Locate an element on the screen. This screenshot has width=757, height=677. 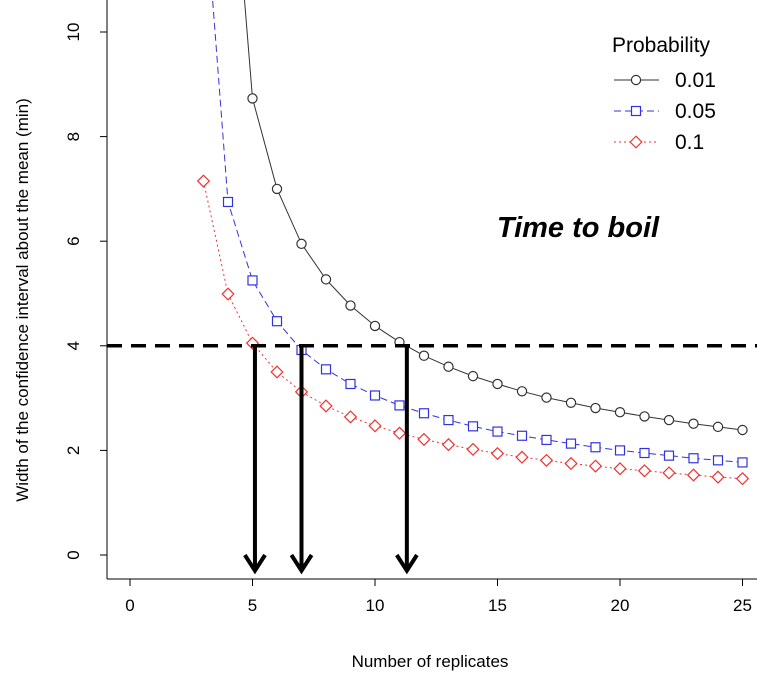
data-point-0.1-23 is located at coordinates (693, 475).